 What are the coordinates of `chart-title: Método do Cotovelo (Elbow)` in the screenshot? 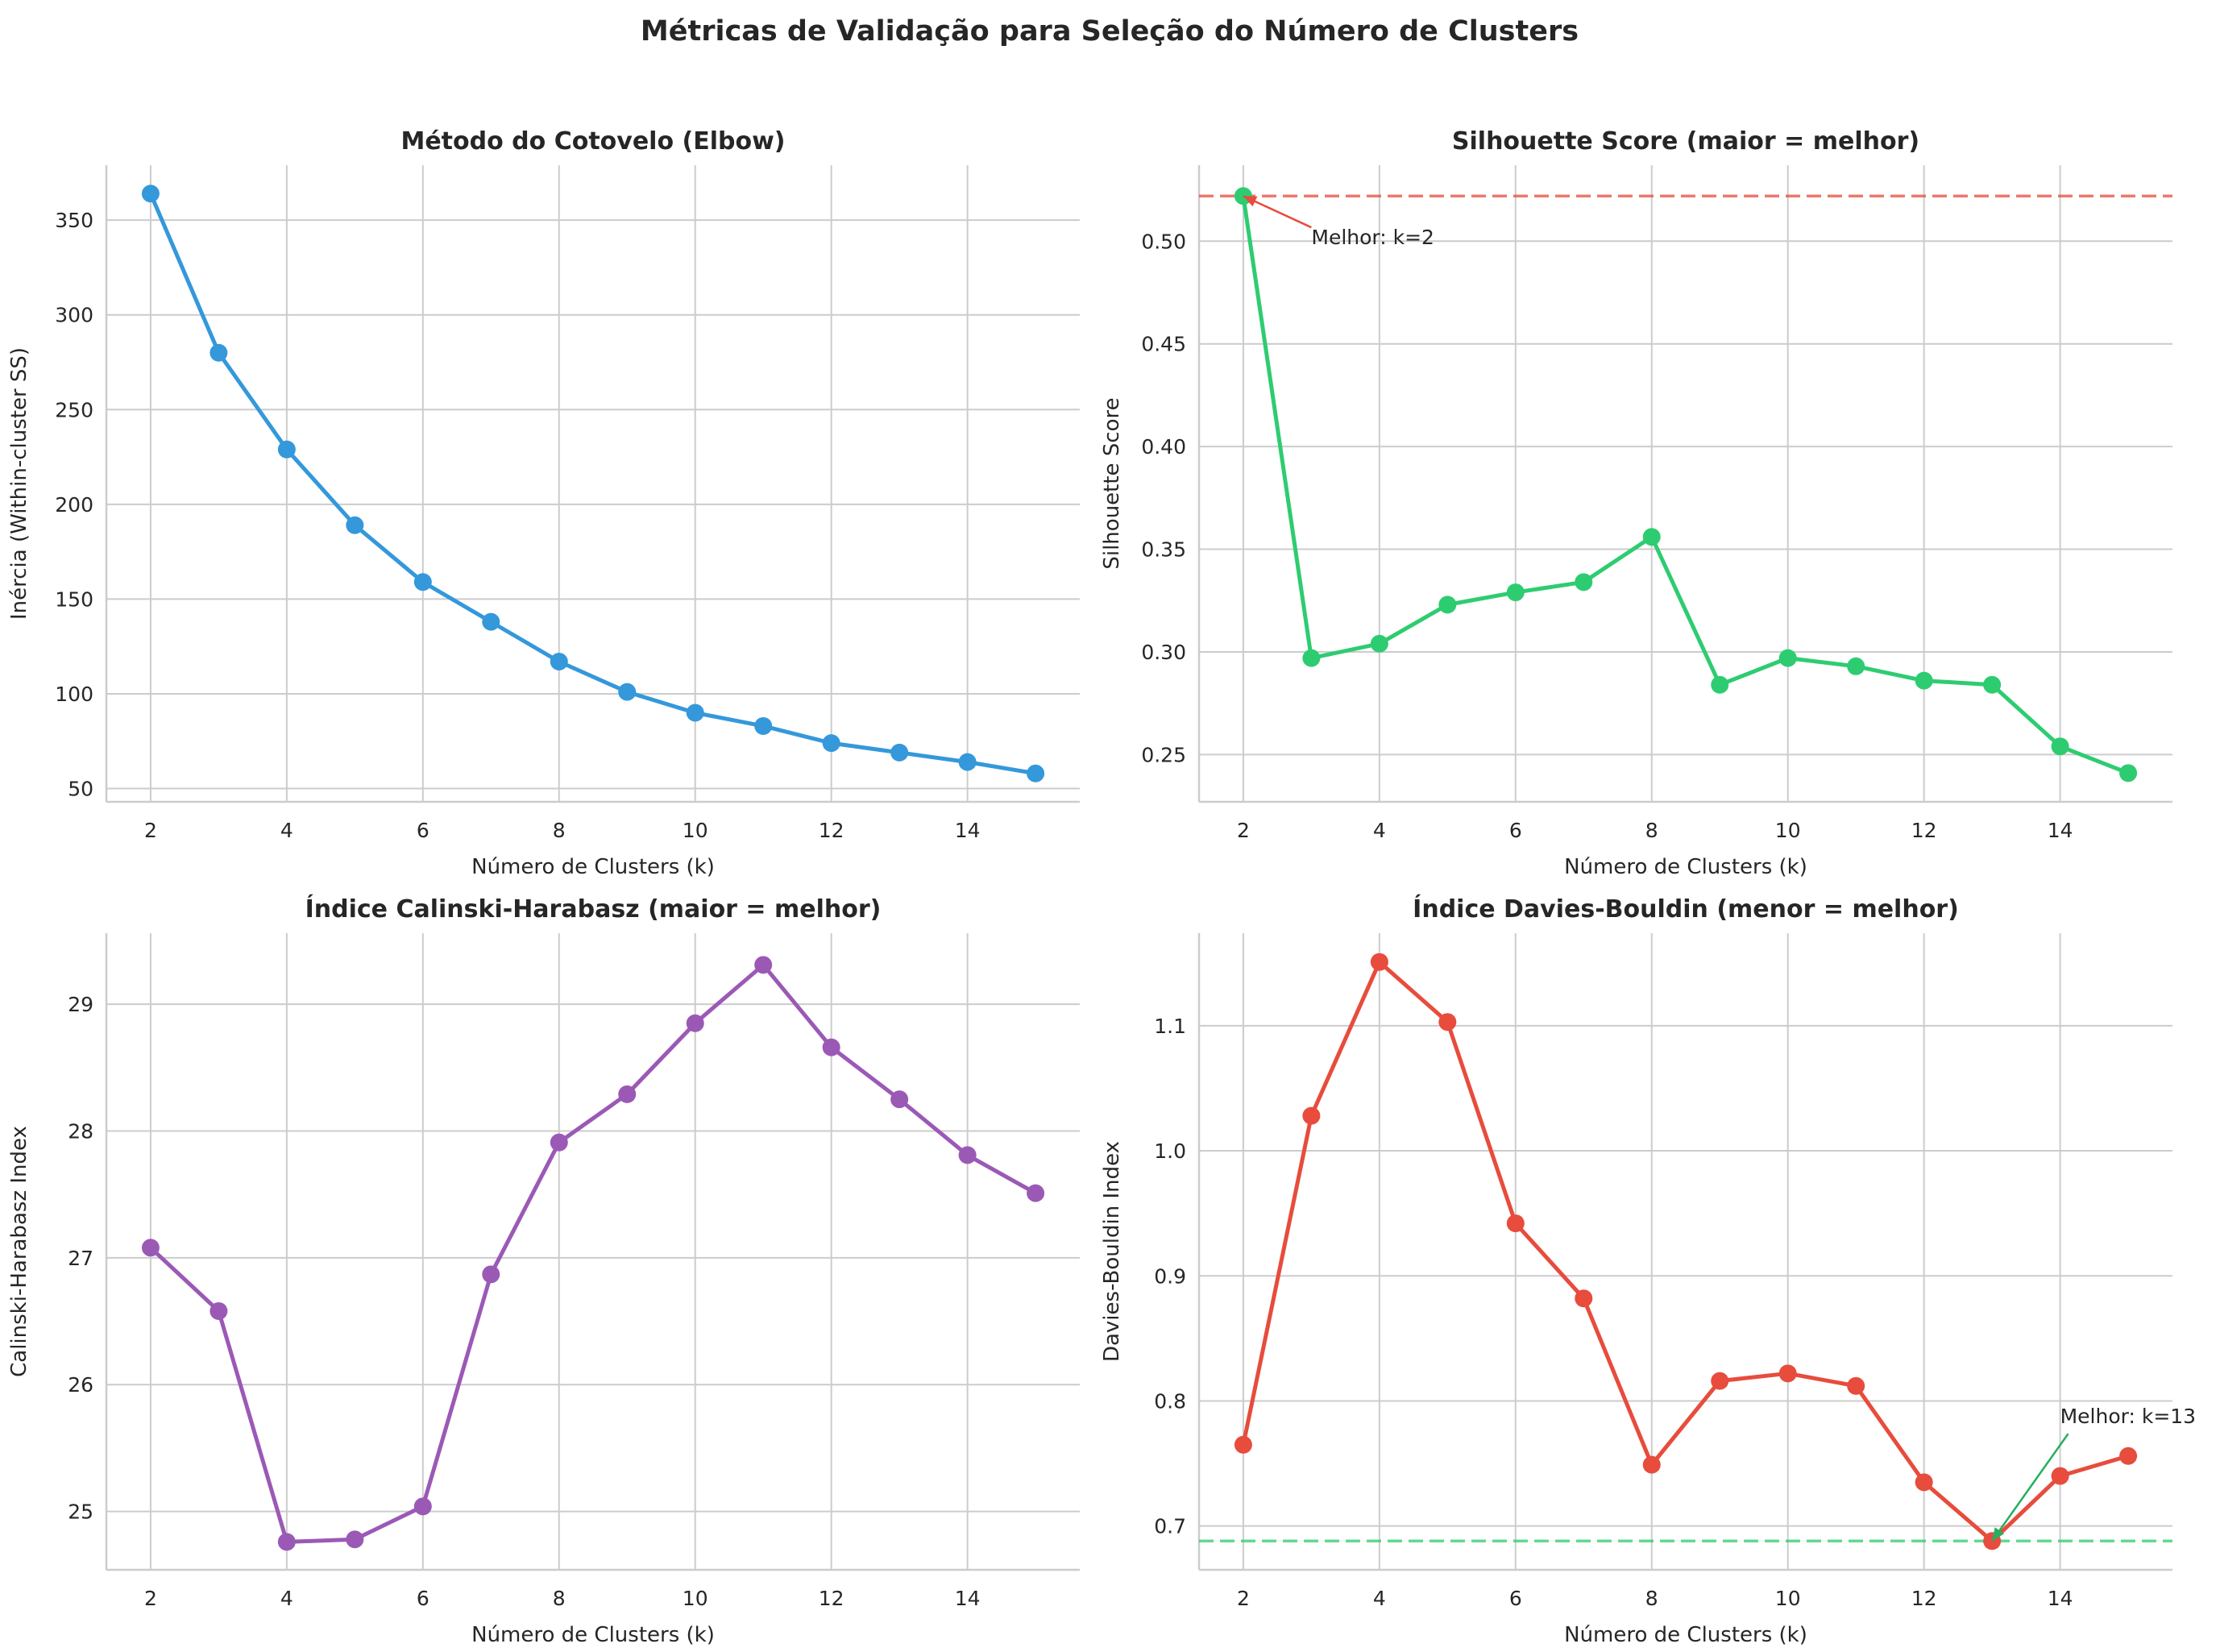 It's located at (592, 141).